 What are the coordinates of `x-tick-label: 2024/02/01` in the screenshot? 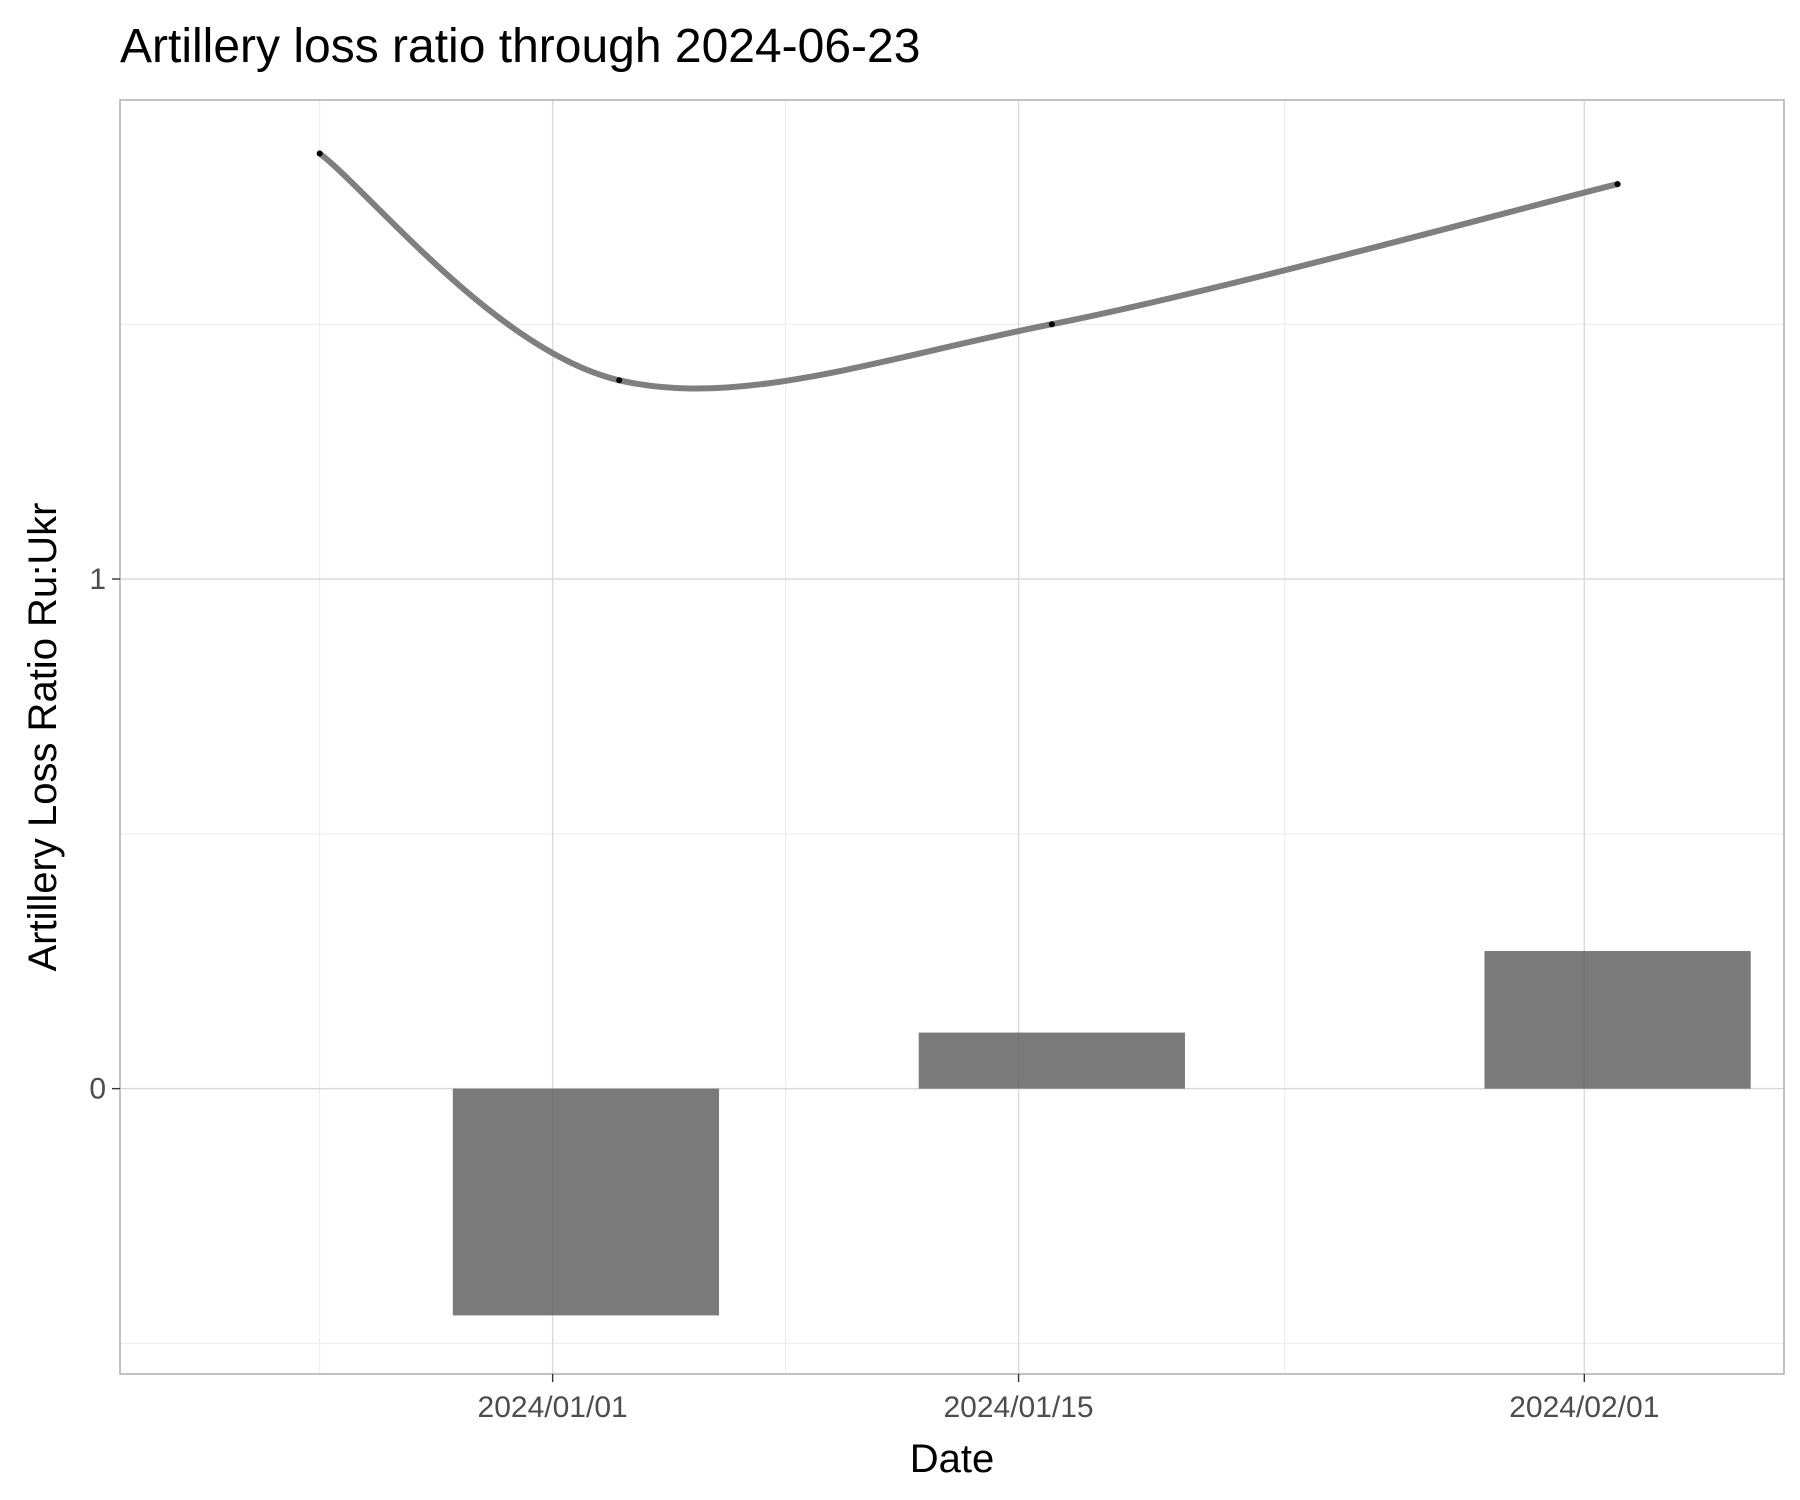 It's located at (1584, 1407).